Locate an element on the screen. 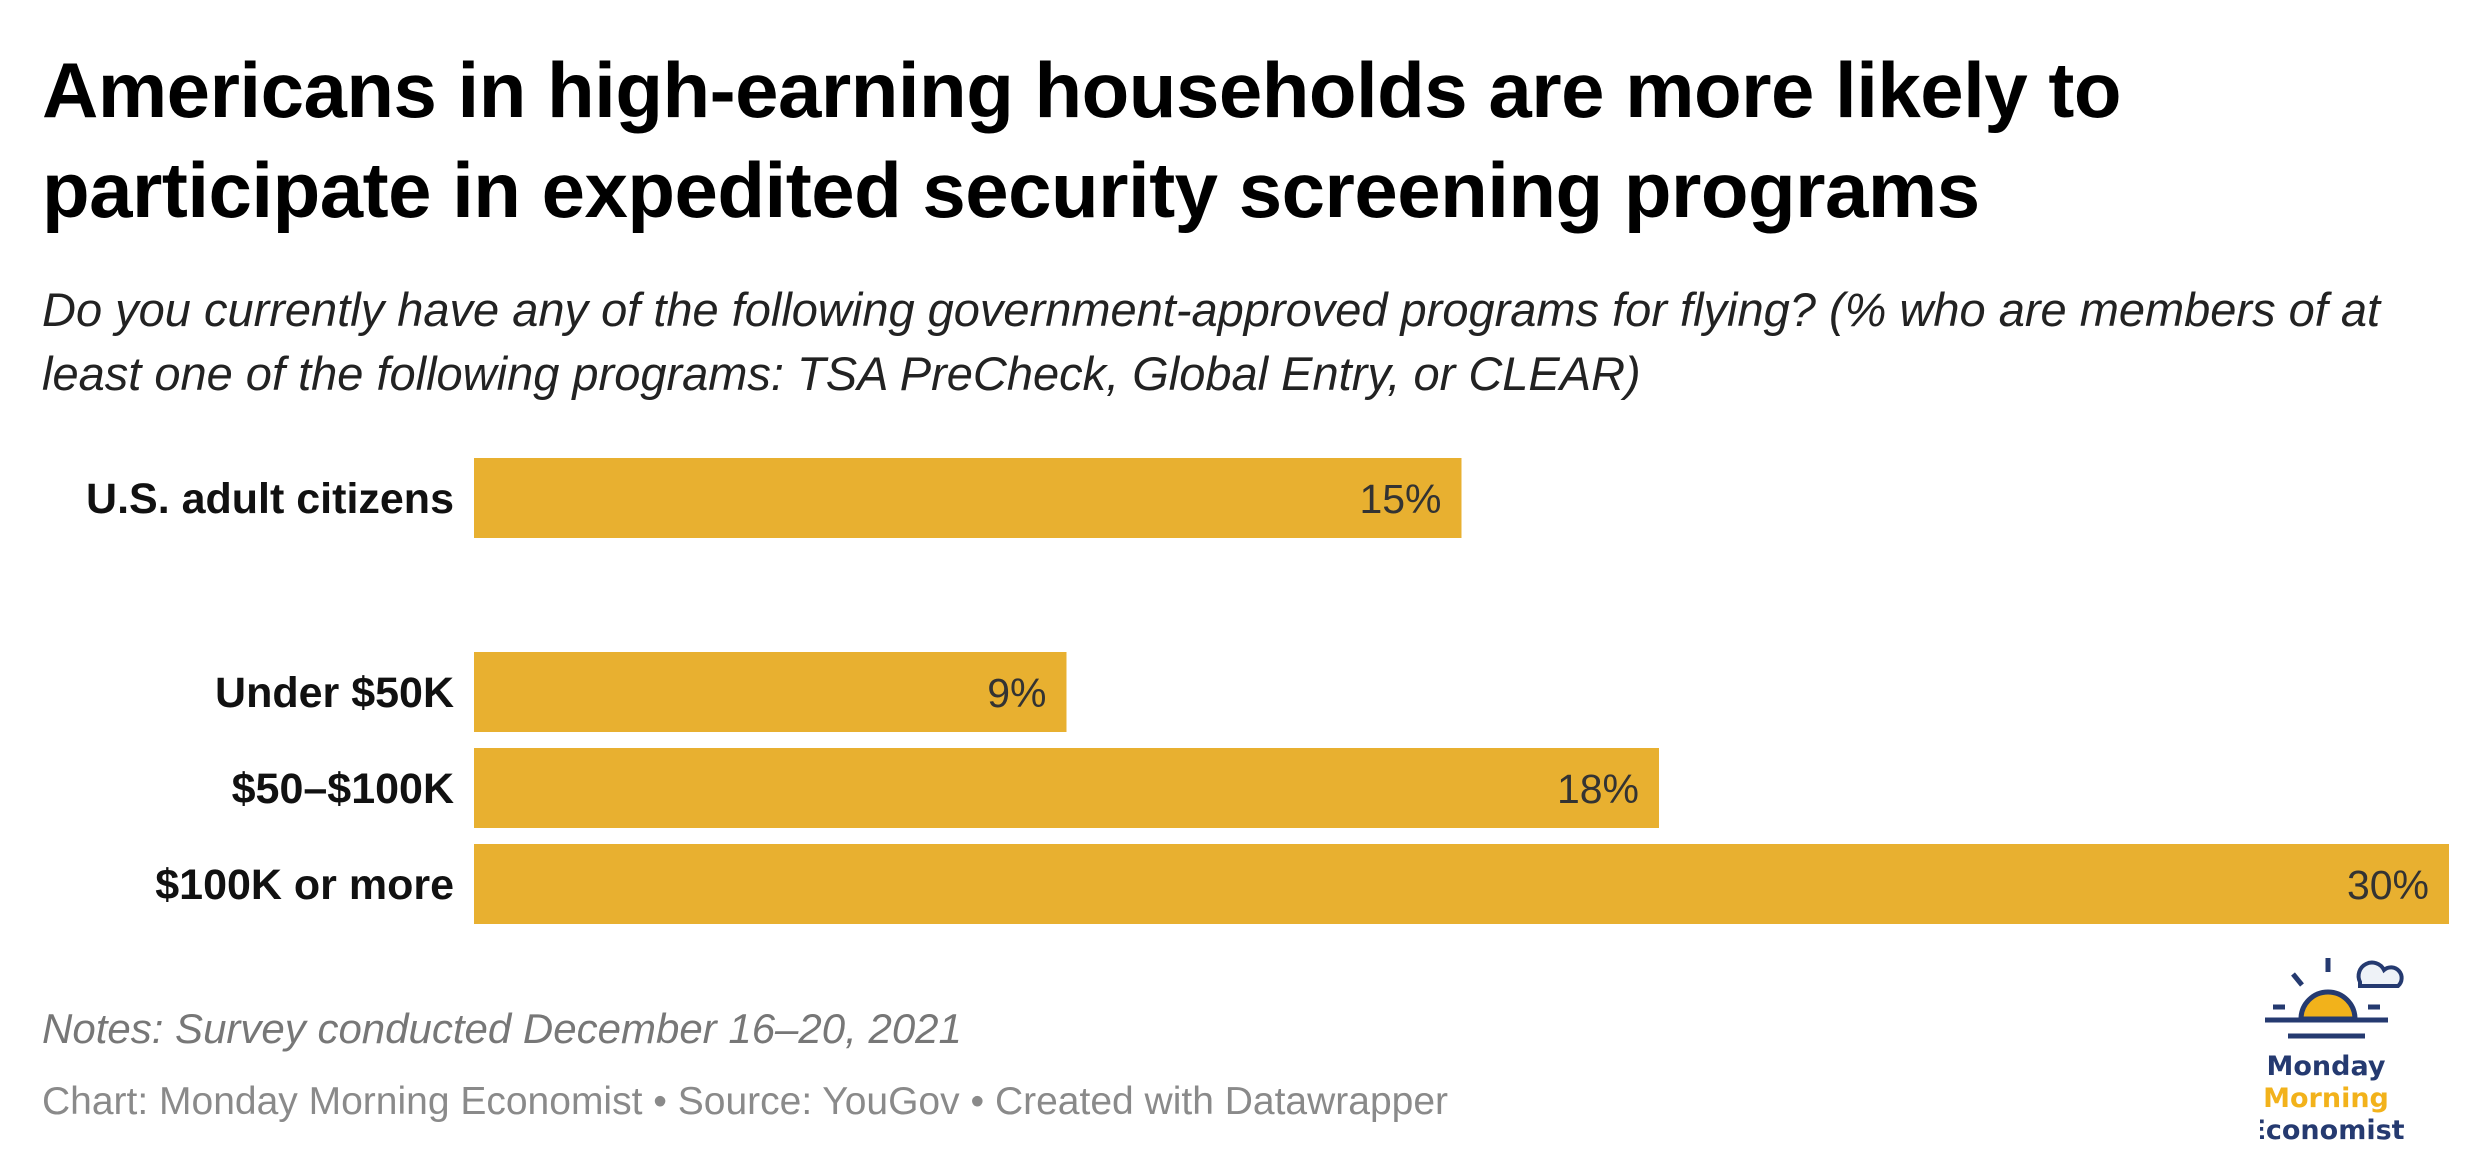 This screenshot has width=2480, height=1168. sun-icon is located at coordinates (2326, 998).